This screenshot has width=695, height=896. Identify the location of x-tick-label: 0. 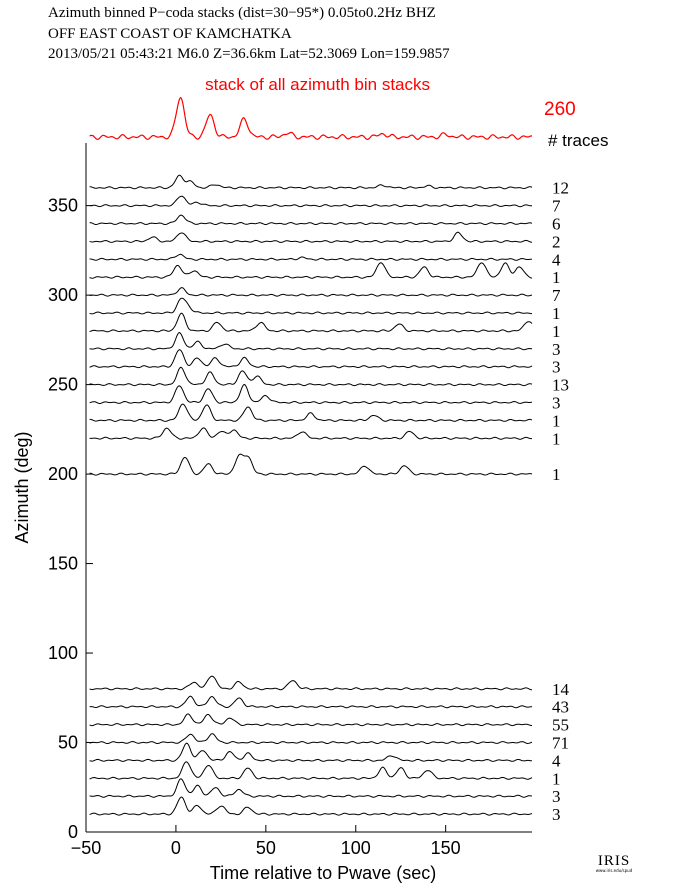
(176, 848).